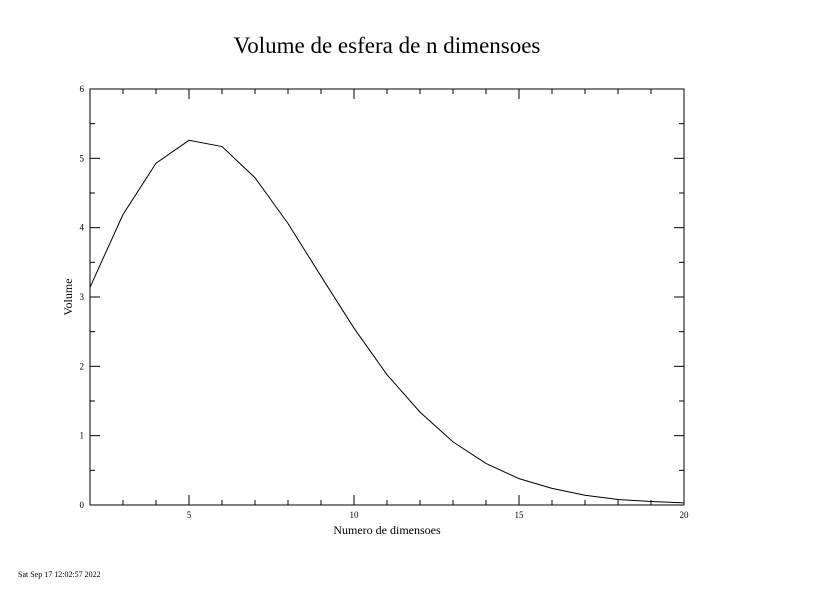 Image resolution: width=840 pixels, height=594 pixels. I want to click on x-tick-label: 20, so click(685, 515).